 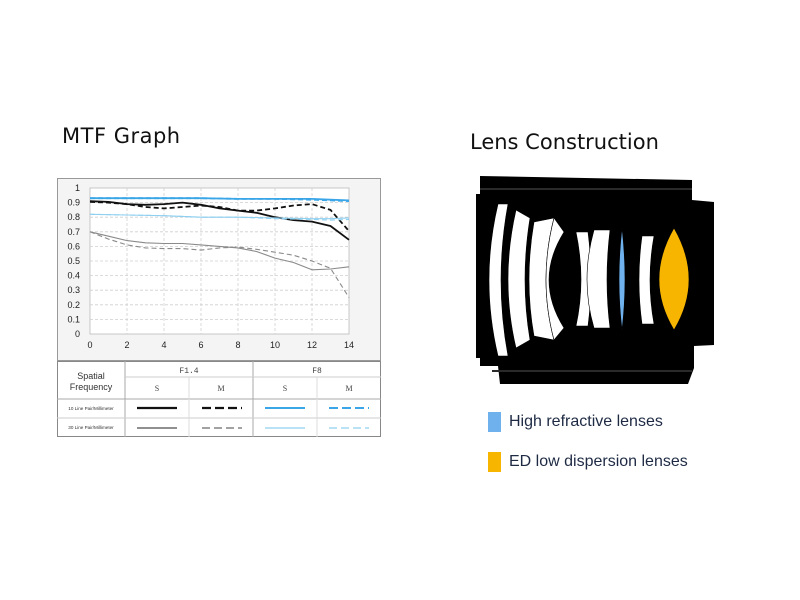 I want to click on lens-construction-diagram, so click(x=595, y=280).